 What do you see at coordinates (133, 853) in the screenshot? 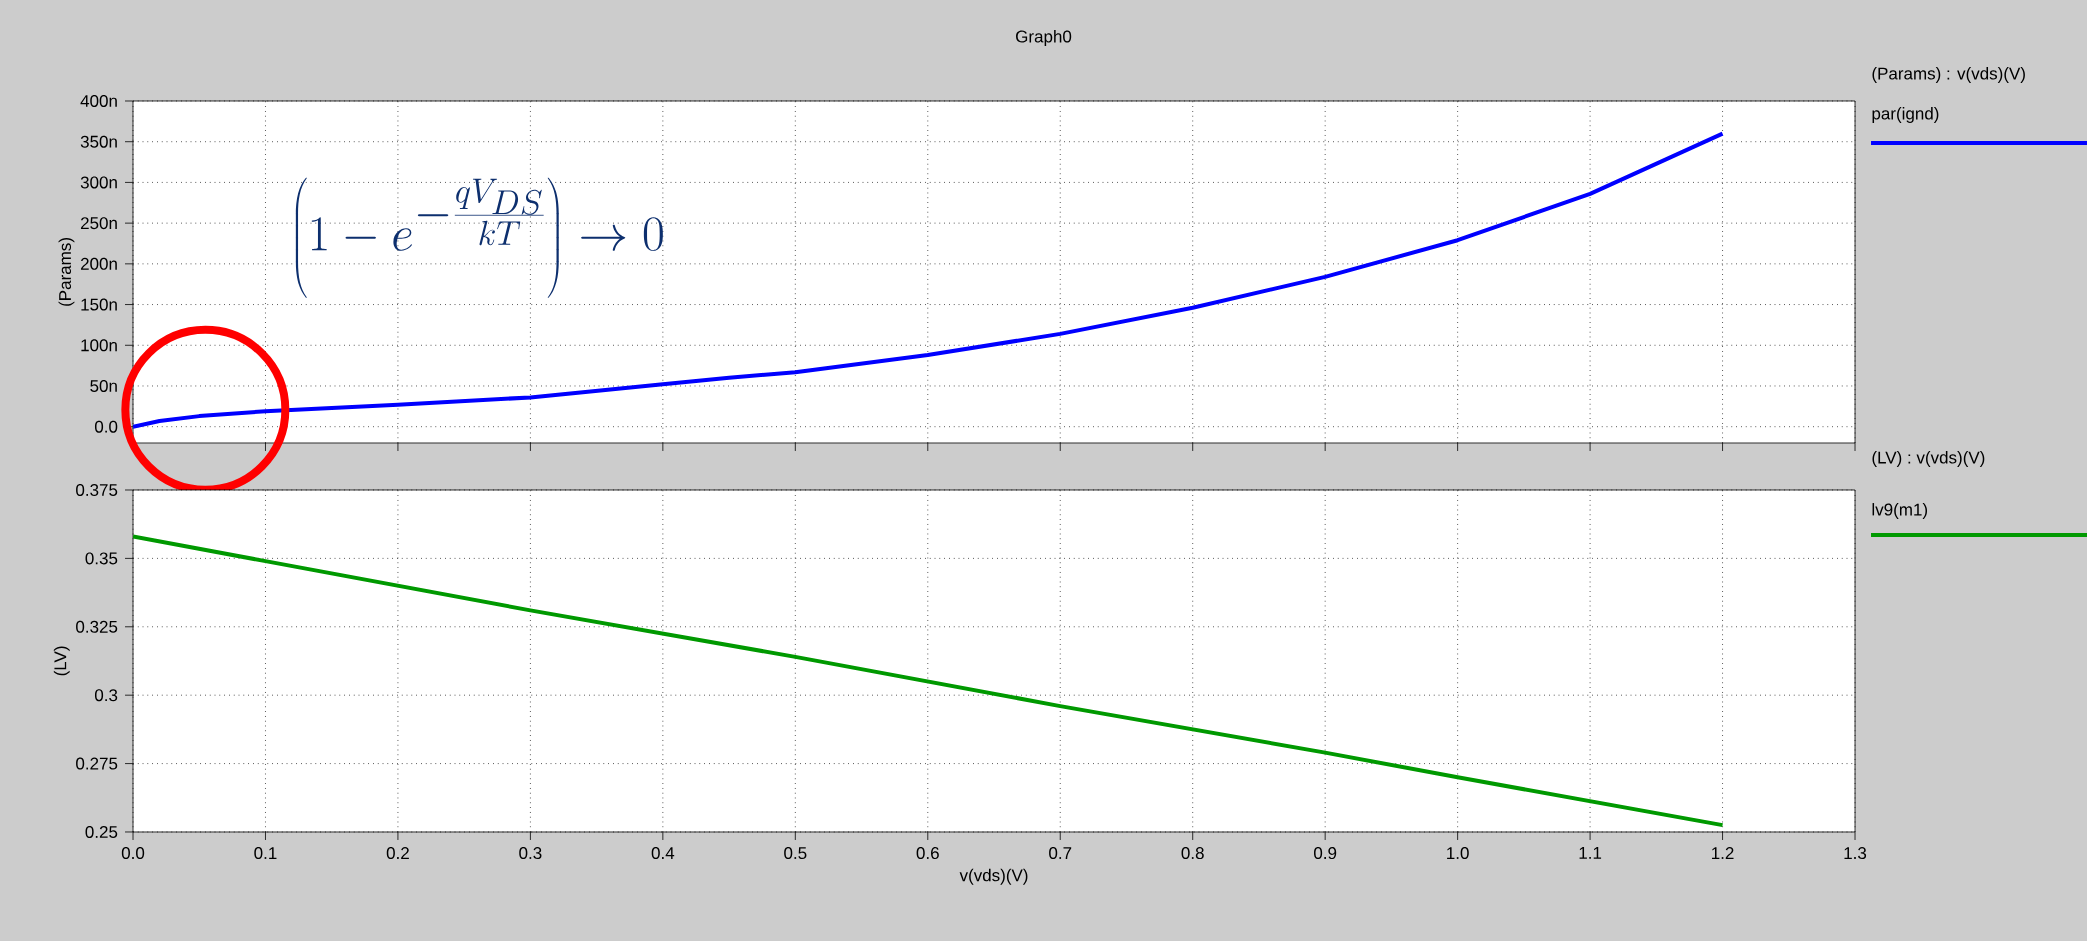
I see `x-tick-label: 0.0` at bounding box center [133, 853].